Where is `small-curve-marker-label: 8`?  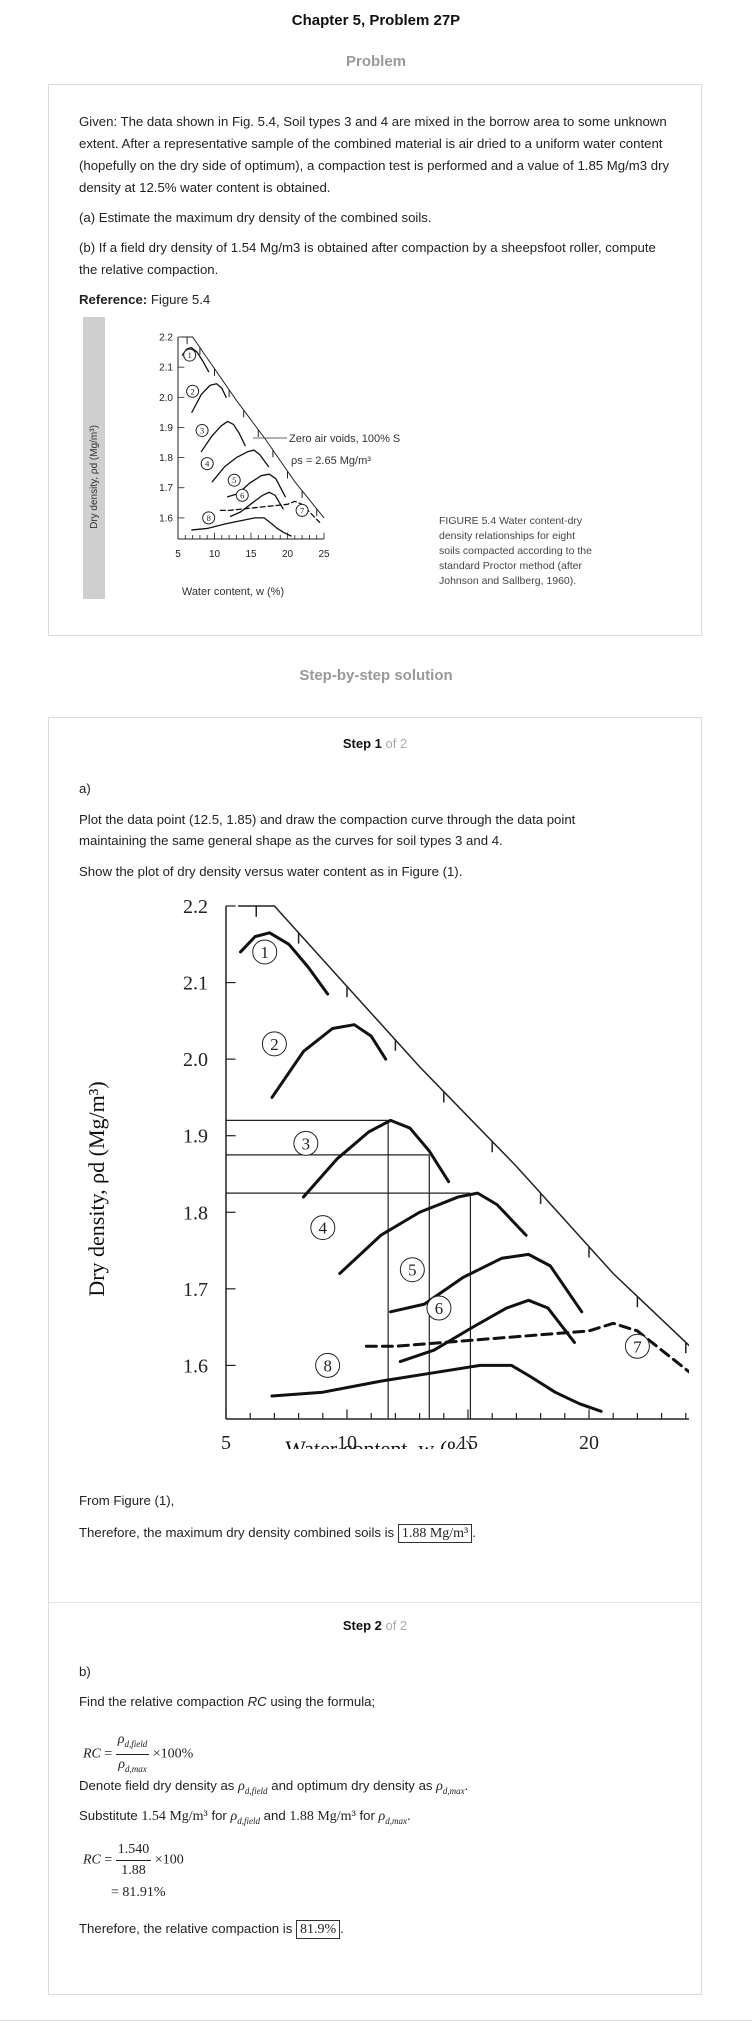
small-curve-marker-label: 8 is located at coordinates (209, 518).